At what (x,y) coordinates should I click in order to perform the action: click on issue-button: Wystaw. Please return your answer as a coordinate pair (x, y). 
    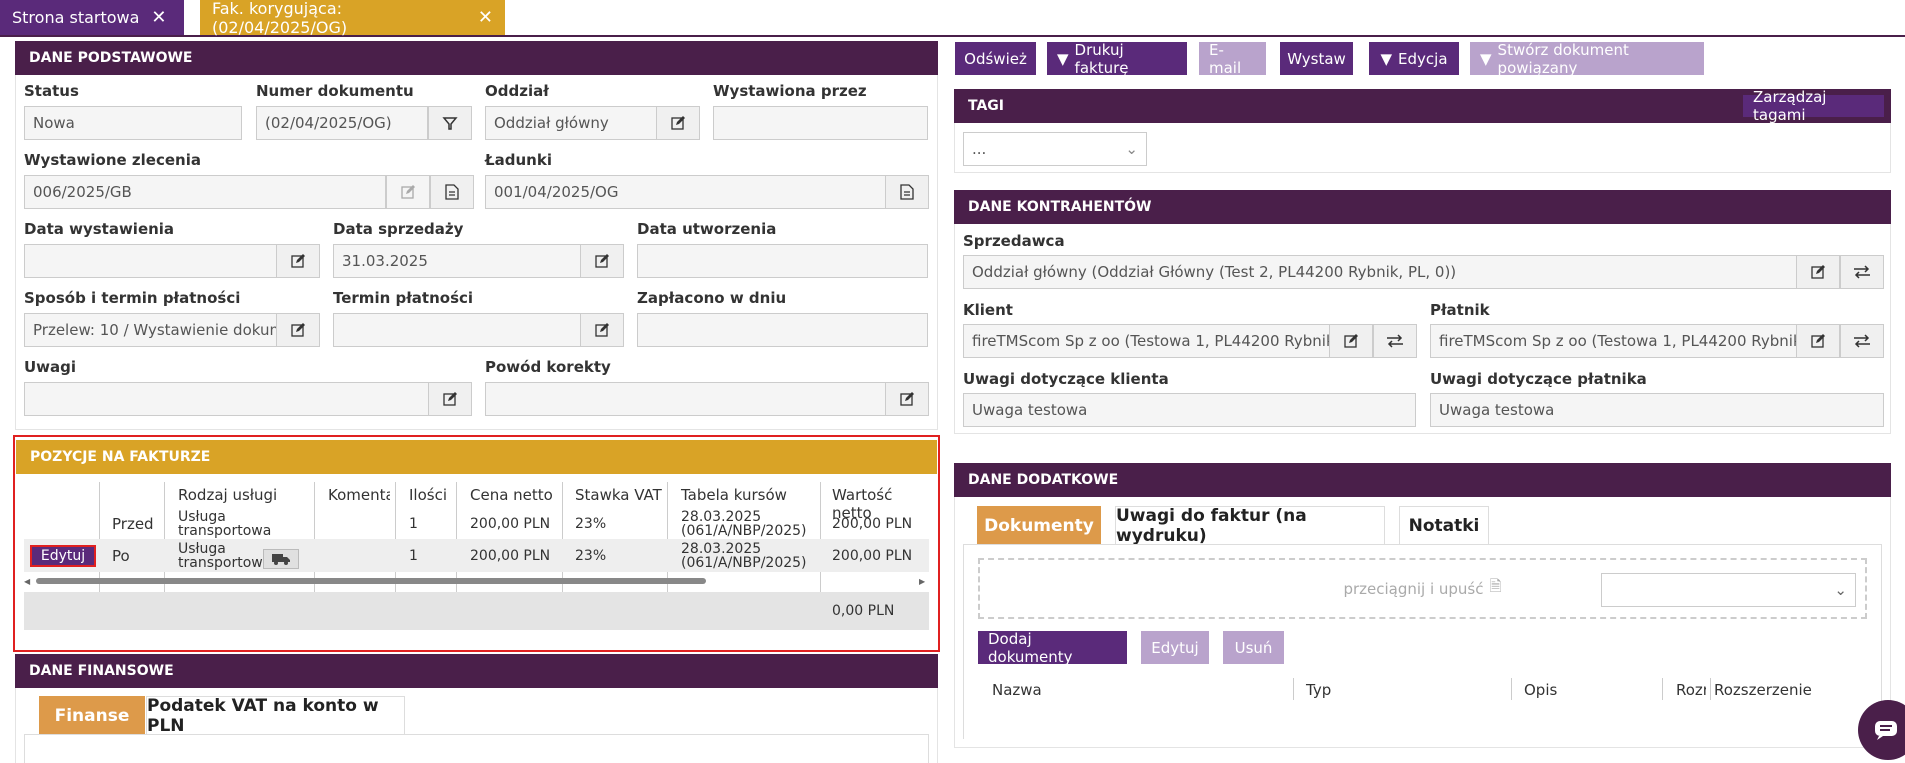
    Looking at the image, I should click on (1316, 58).